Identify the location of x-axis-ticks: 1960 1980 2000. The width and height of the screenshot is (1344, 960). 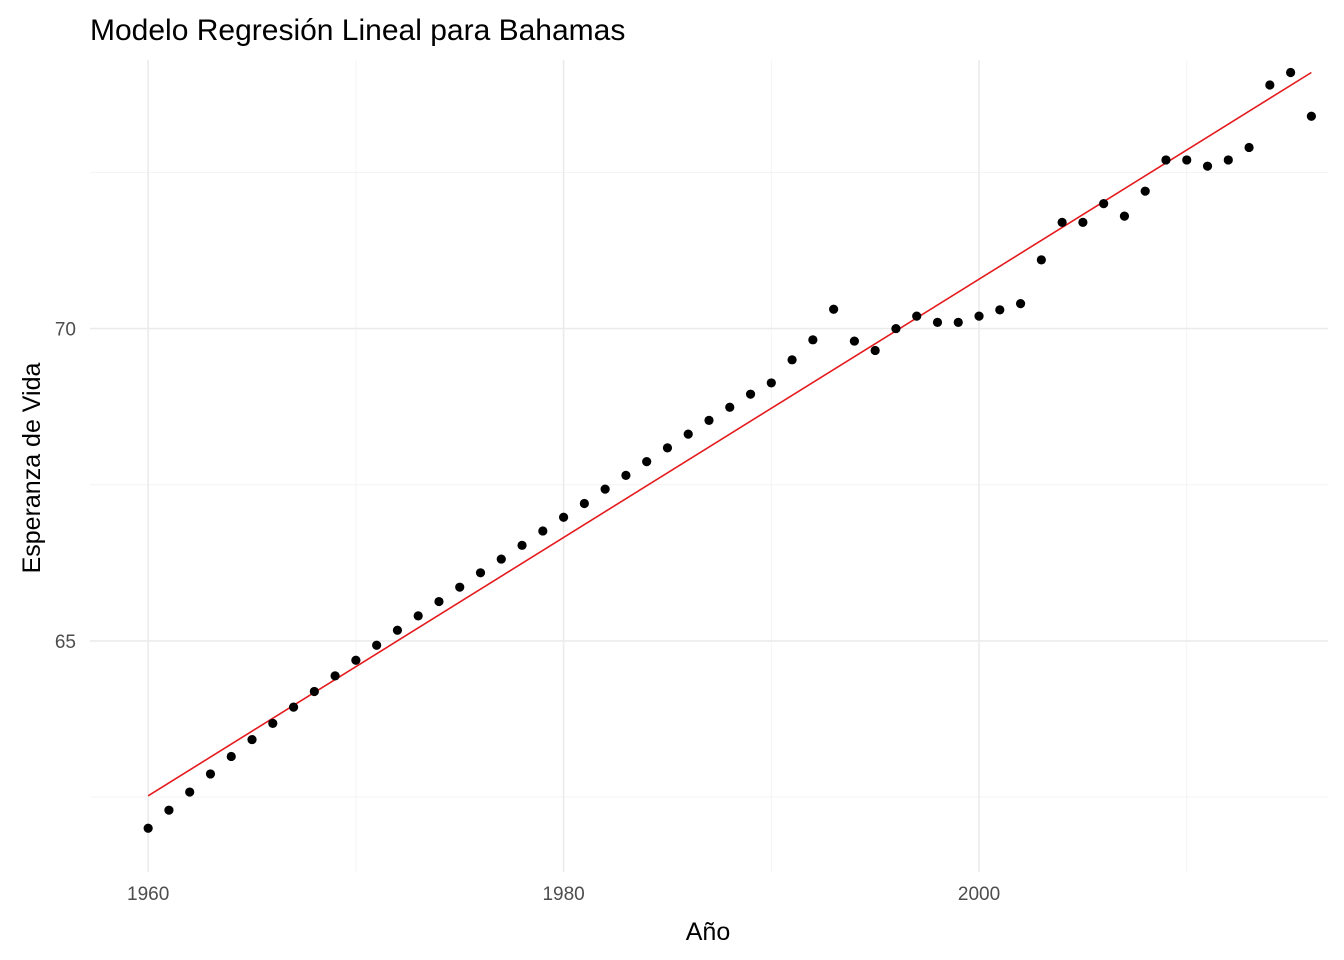
(563, 894).